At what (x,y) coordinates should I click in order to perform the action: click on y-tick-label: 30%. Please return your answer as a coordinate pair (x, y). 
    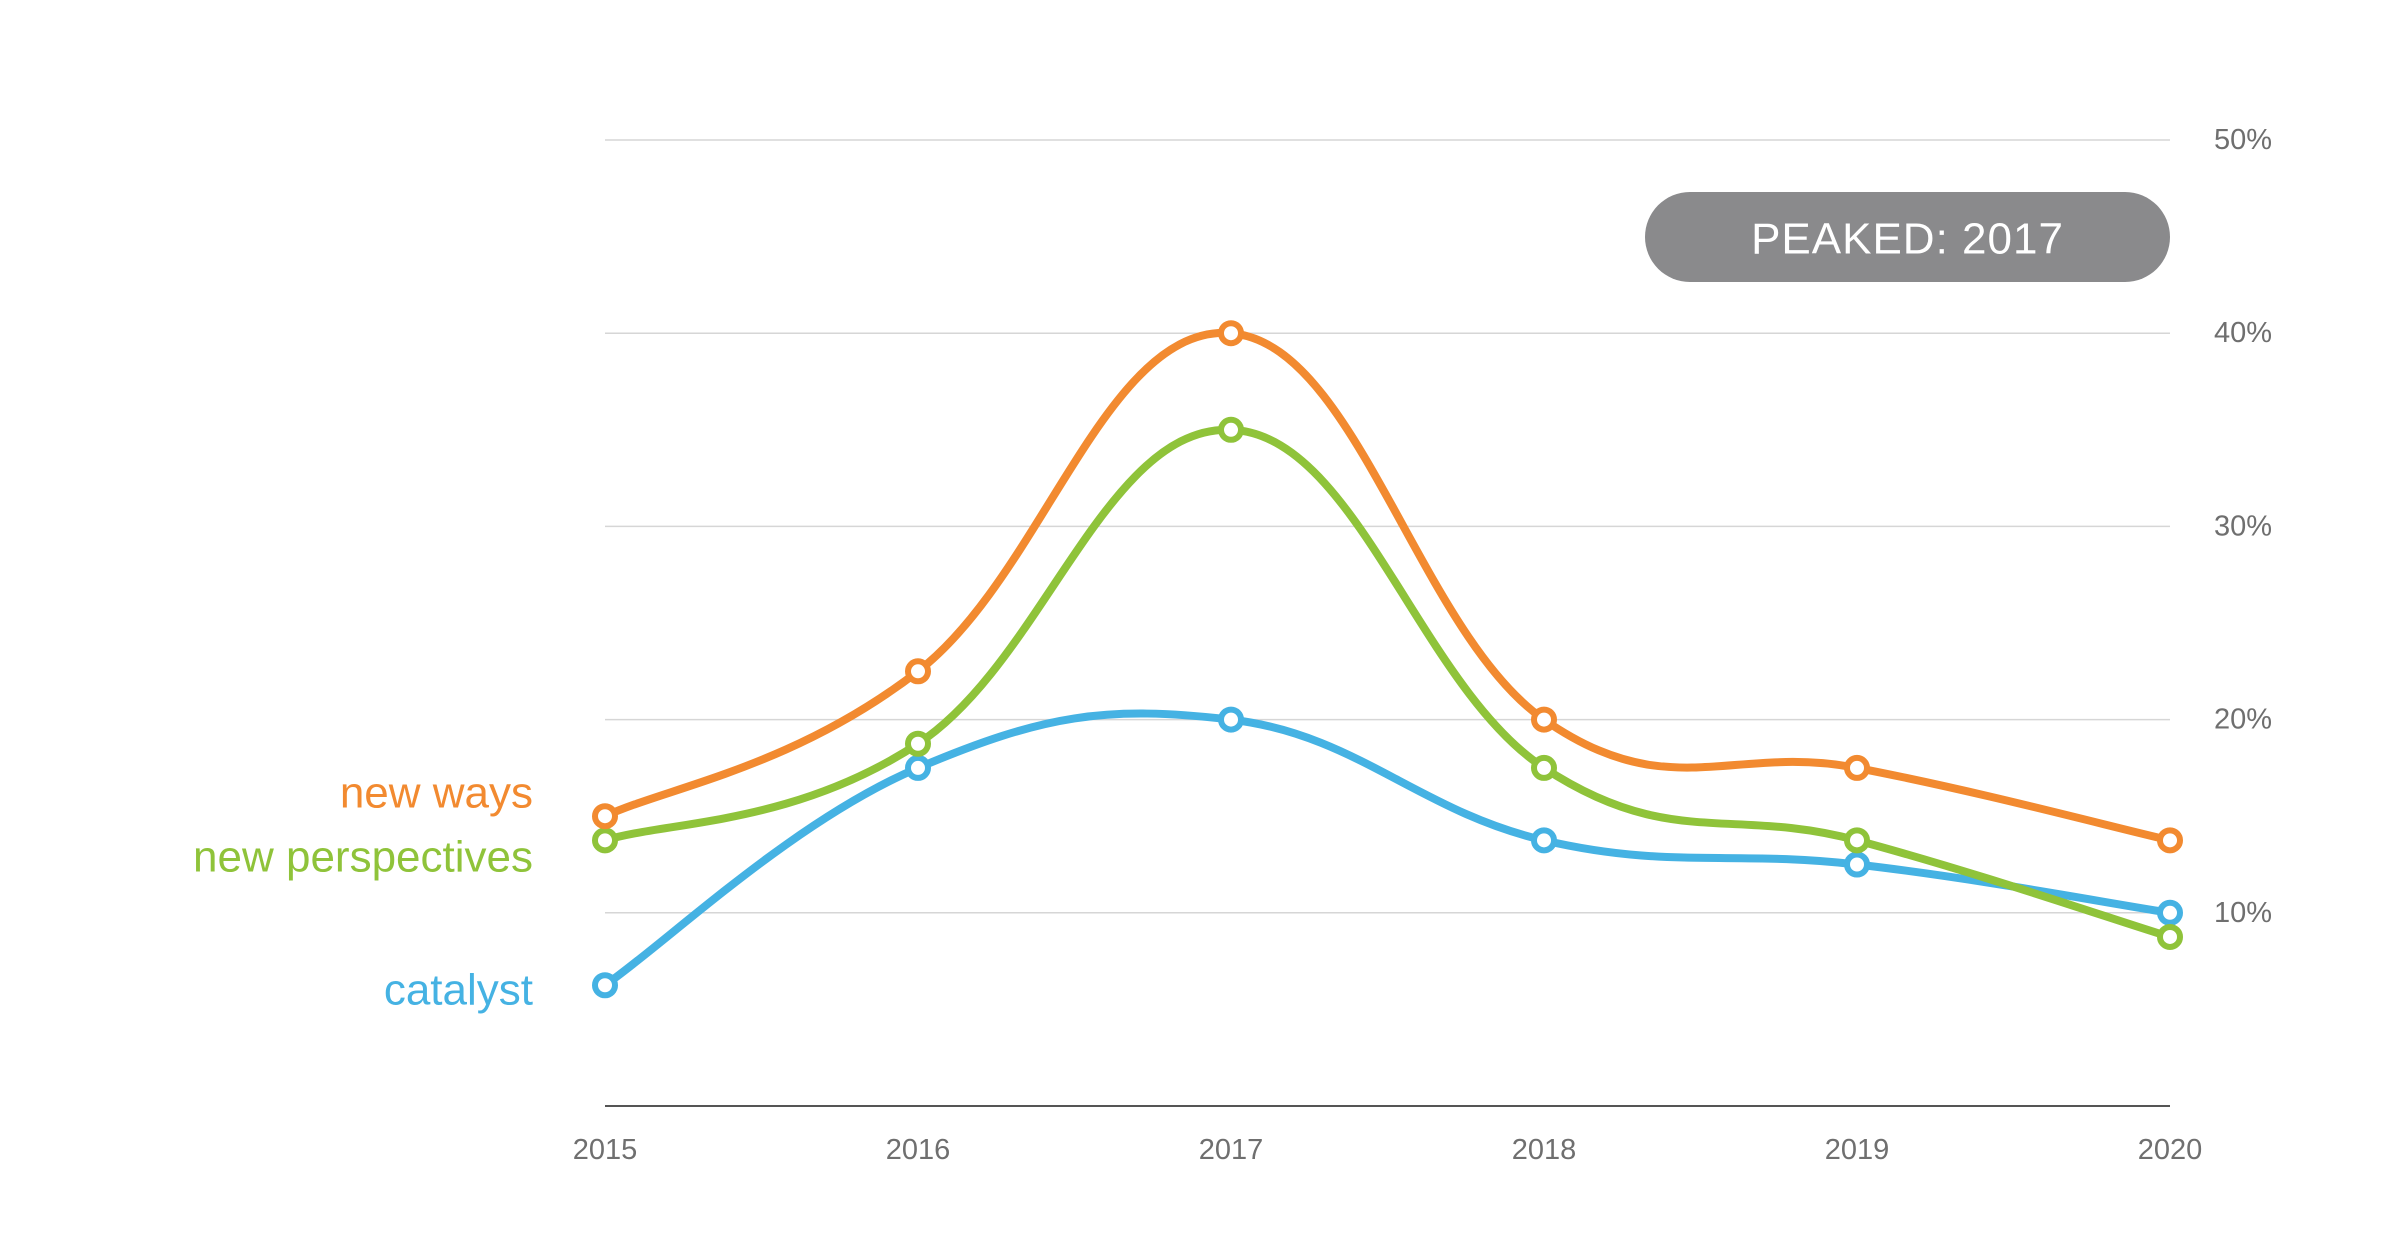
    Looking at the image, I should click on (2243, 526).